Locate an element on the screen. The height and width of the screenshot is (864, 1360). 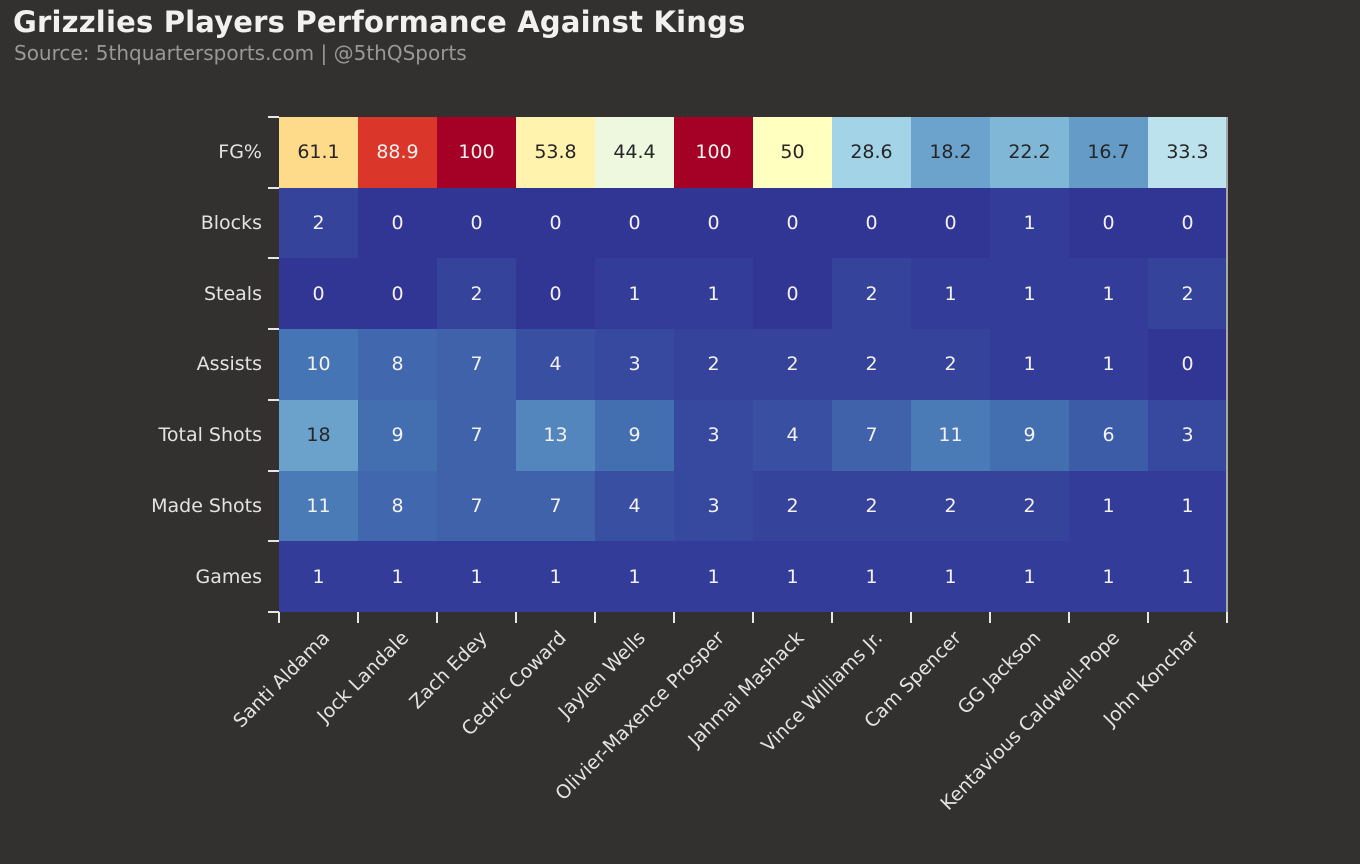
cell-value: 8 is located at coordinates (397, 505).